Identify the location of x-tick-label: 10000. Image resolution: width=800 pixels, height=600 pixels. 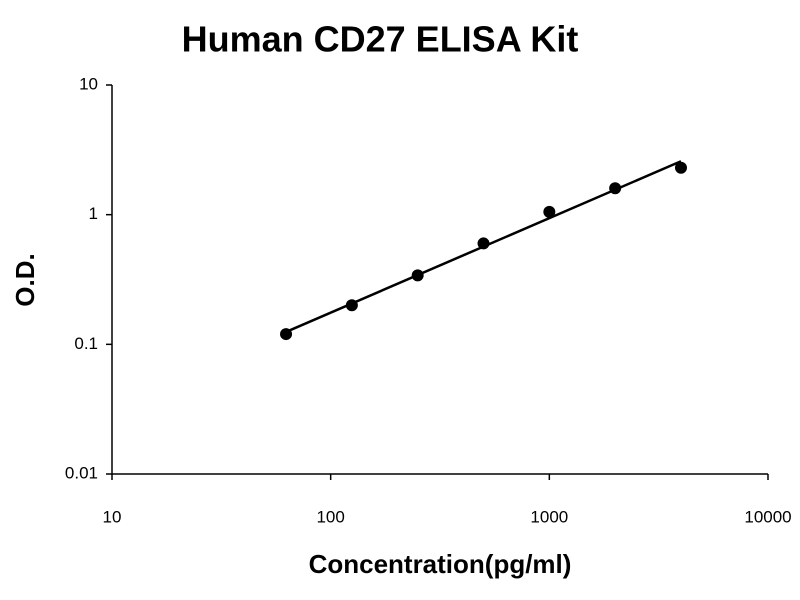
(767, 516).